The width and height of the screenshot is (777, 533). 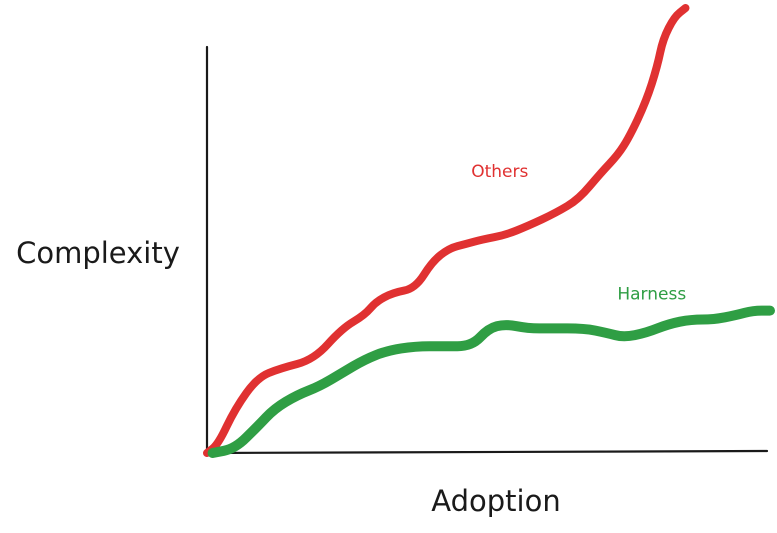 I want to click on y-axis-title: Complexity, so click(x=98, y=253).